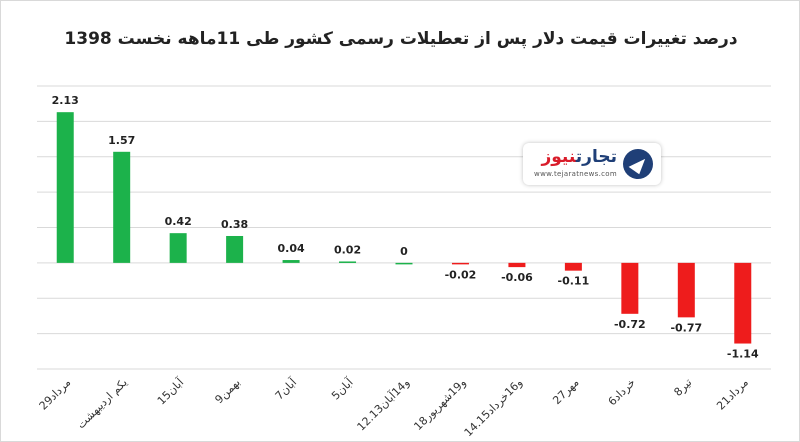  Describe the element at coordinates (558, 157) in the screenshot. I see `logo-name-part2: نیوز` at that location.